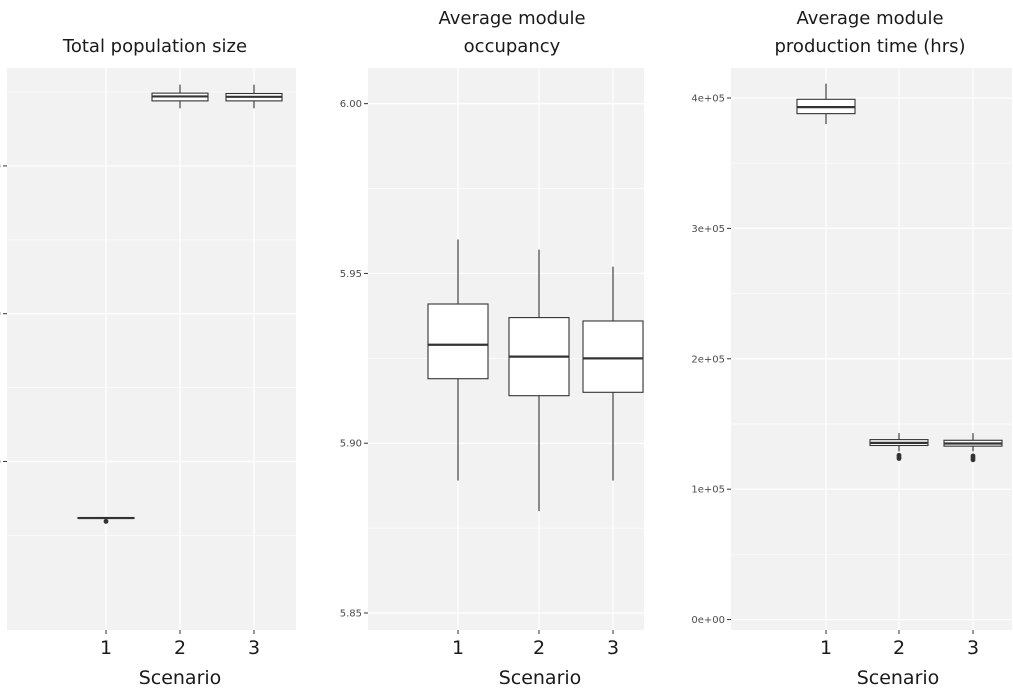 This screenshot has height=698, width=1013. I want to click on y-tick-label: 12000, so click(0, 166).